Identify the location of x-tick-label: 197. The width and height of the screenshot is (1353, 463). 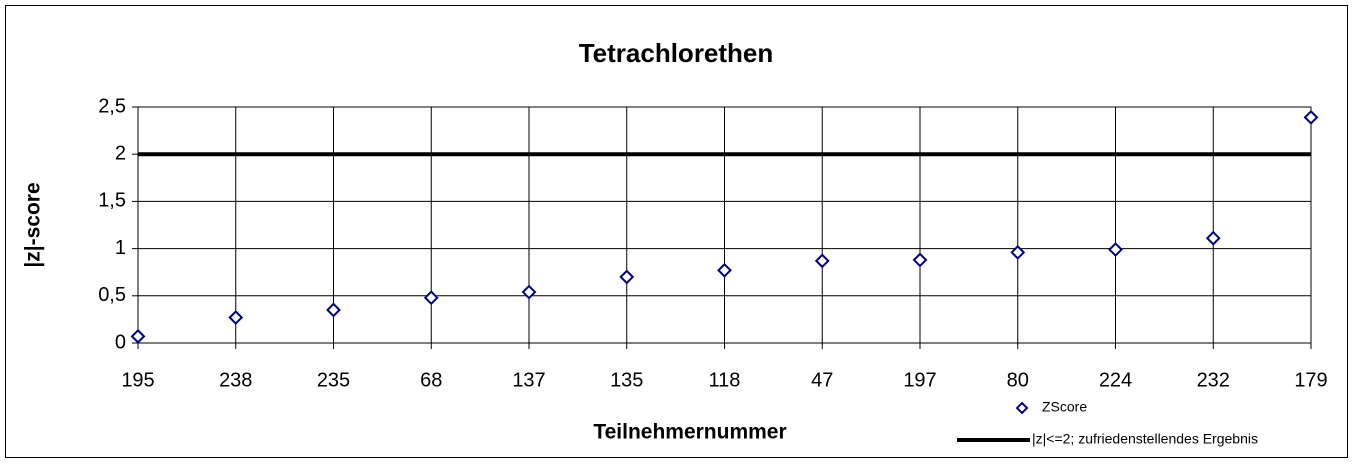
(919, 380).